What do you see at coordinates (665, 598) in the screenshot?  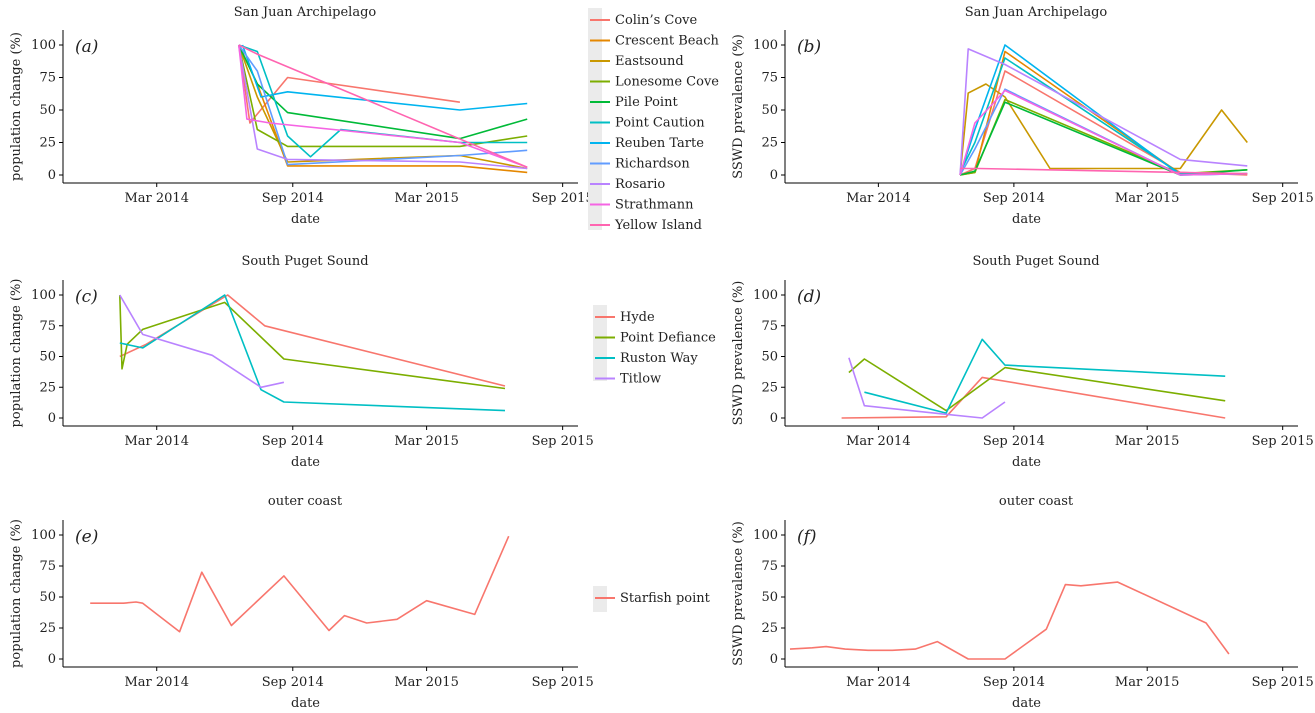 I see `legend-entry-label: Starfish point` at bounding box center [665, 598].